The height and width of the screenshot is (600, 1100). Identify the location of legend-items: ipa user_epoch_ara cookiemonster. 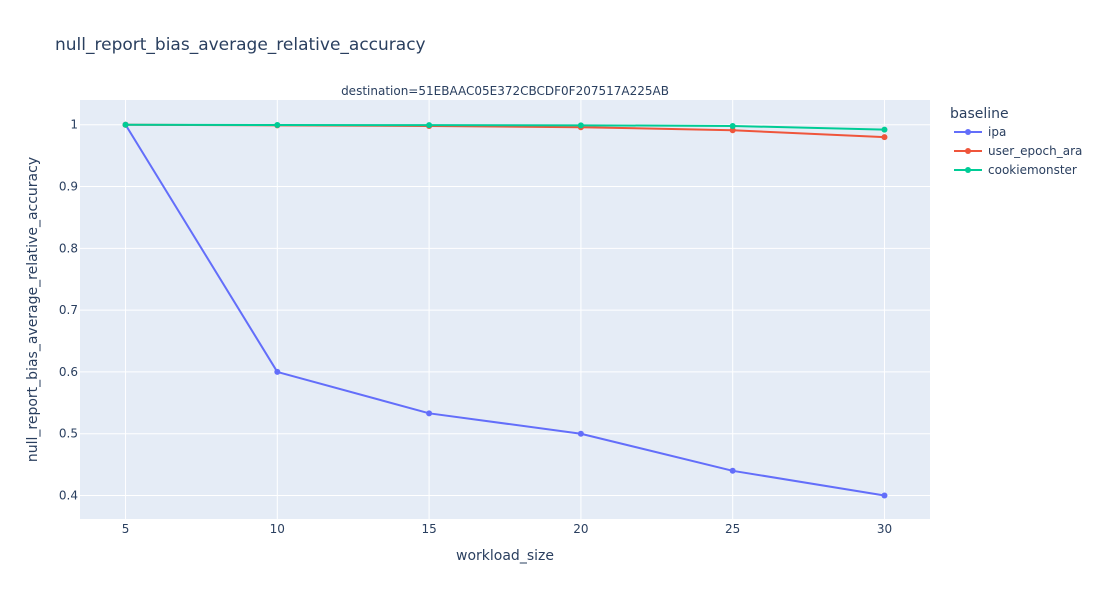
(1018, 151).